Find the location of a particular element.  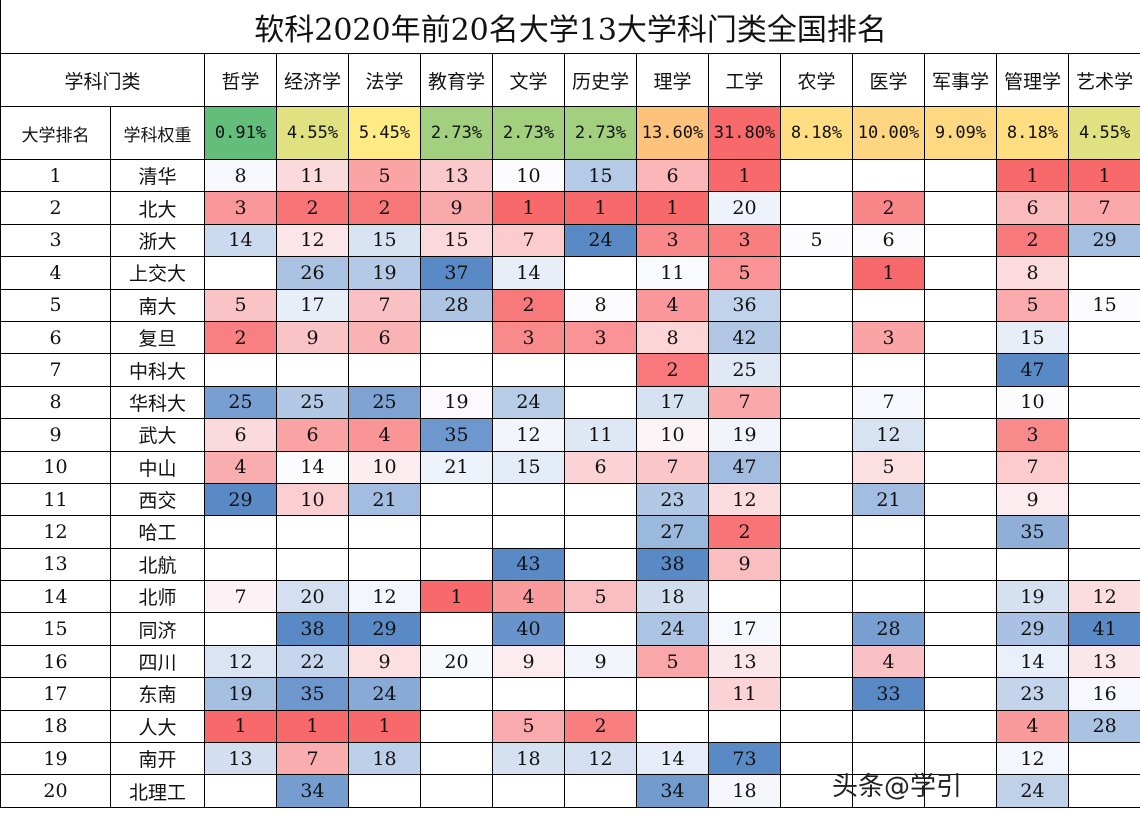

rank-value-cell: 37 is located at coordinates (456, 273).